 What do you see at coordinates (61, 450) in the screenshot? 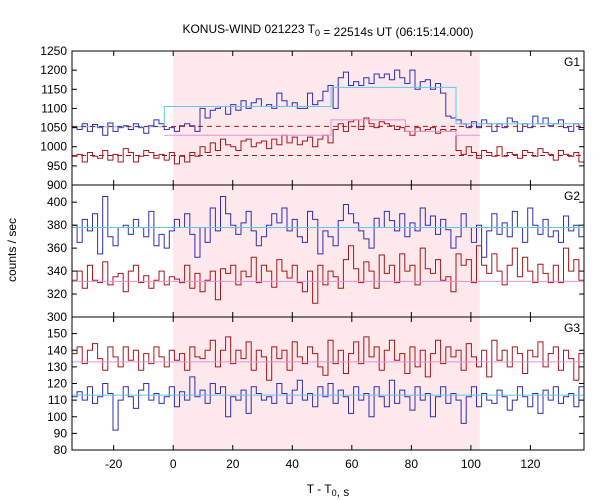
I see `y-tick-label: 80` at bounding box center [61, 450].